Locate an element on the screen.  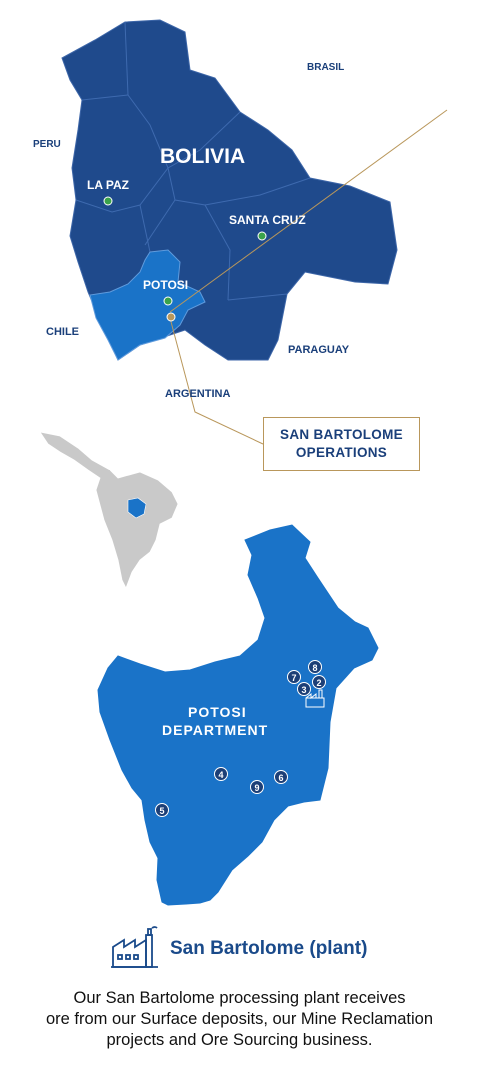
marker-7: 7 is located at coordinates (294, 677).